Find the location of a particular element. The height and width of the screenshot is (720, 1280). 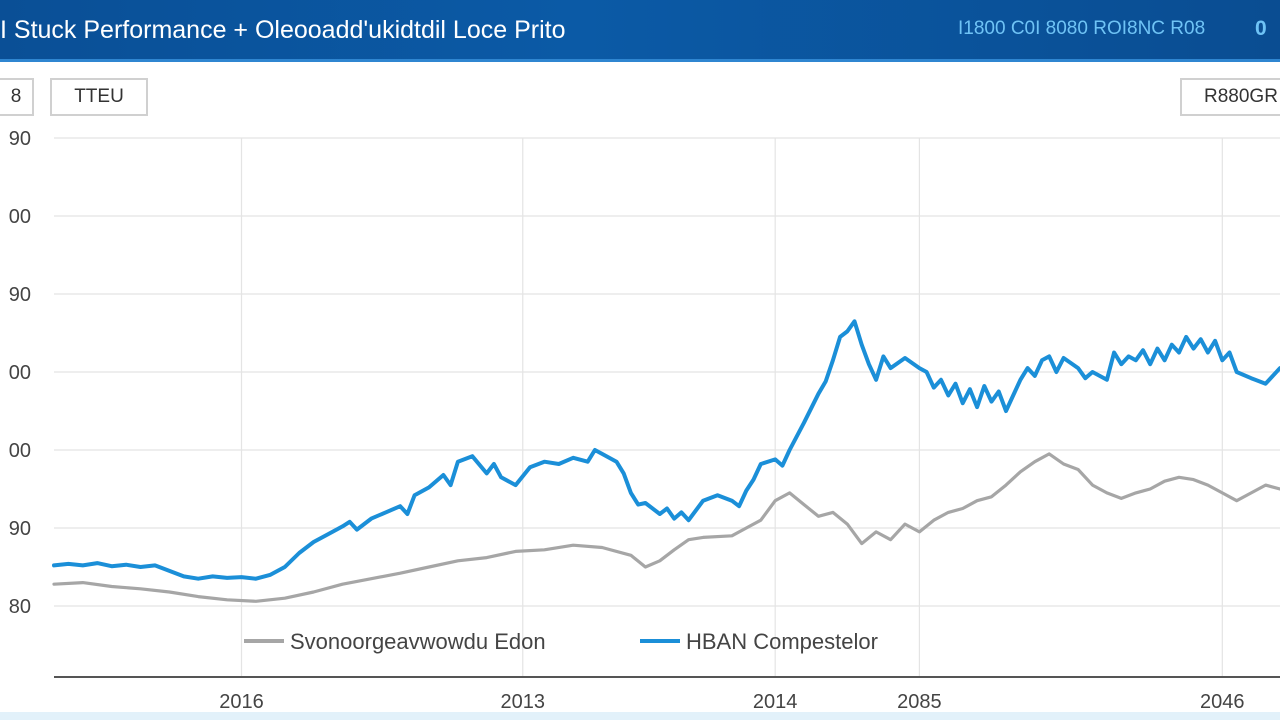

bottom-strip is located at coordinates (640, 716).